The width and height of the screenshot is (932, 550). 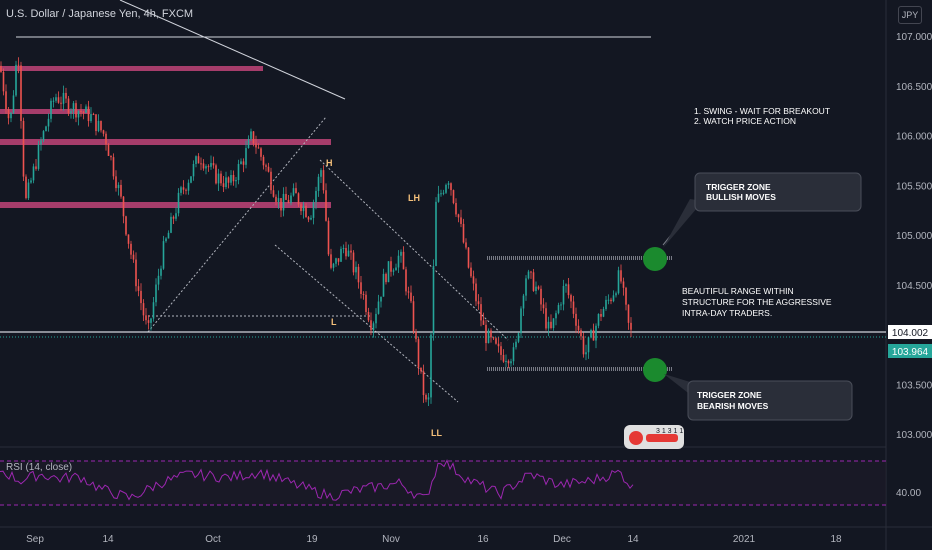 I want to click on rsi-pane: RSI (14, close) 40.00, so click(x=460, y=482).